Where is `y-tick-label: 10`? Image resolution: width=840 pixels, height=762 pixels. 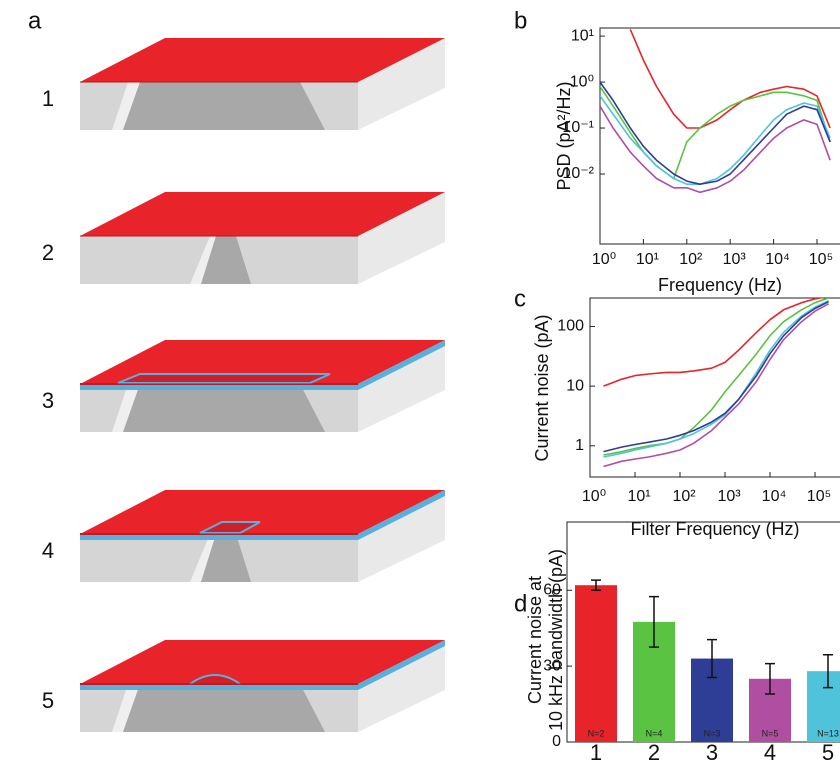 y-tick-label: 10 is located at coordinates (575, 385).